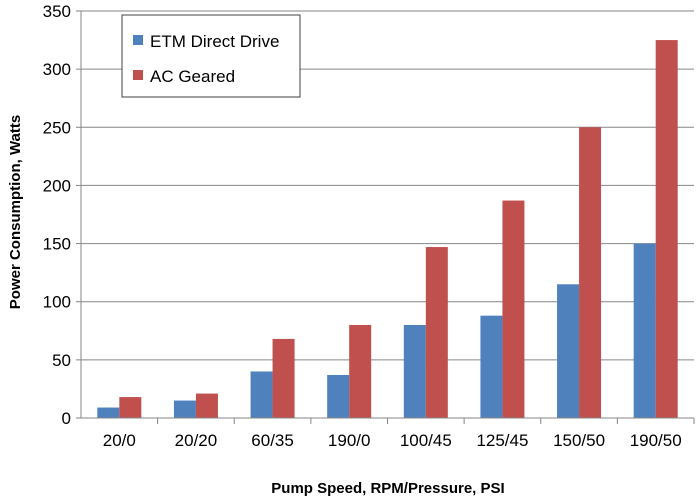 This screenshot has height=501, width=700. What do you see at coordinates (61, 360) in the screenshot?
I see `y-tick-label: 50` at bounding box center [61, 360].